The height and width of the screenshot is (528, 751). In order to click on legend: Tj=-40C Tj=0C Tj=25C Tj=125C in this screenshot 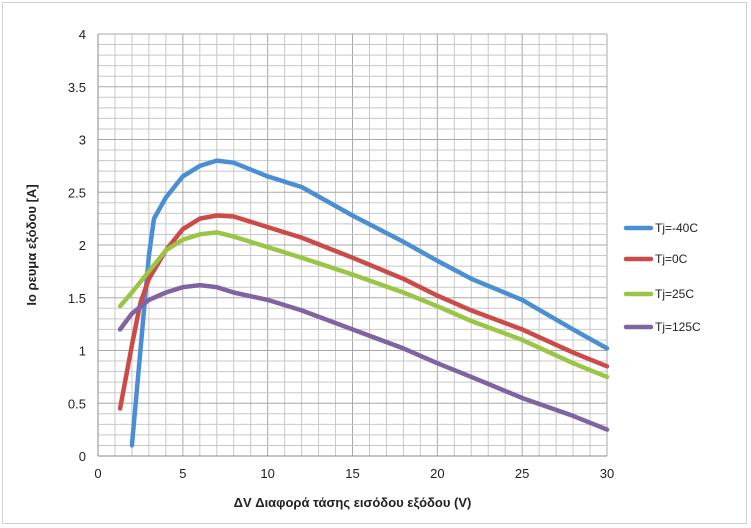, I will do `click(662, 277)`.